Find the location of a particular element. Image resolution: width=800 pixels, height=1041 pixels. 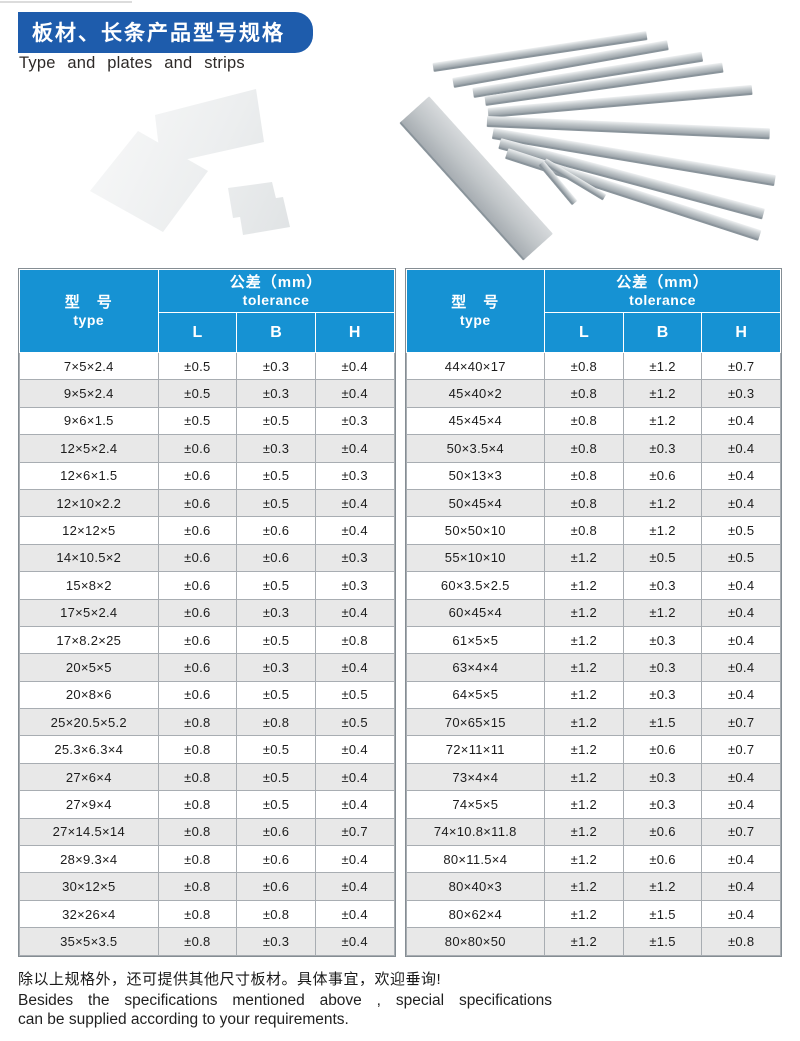

table-row: 72×11×11 ±1.2 ±0.6 ±0.7 is located at coordinates (593, 749).